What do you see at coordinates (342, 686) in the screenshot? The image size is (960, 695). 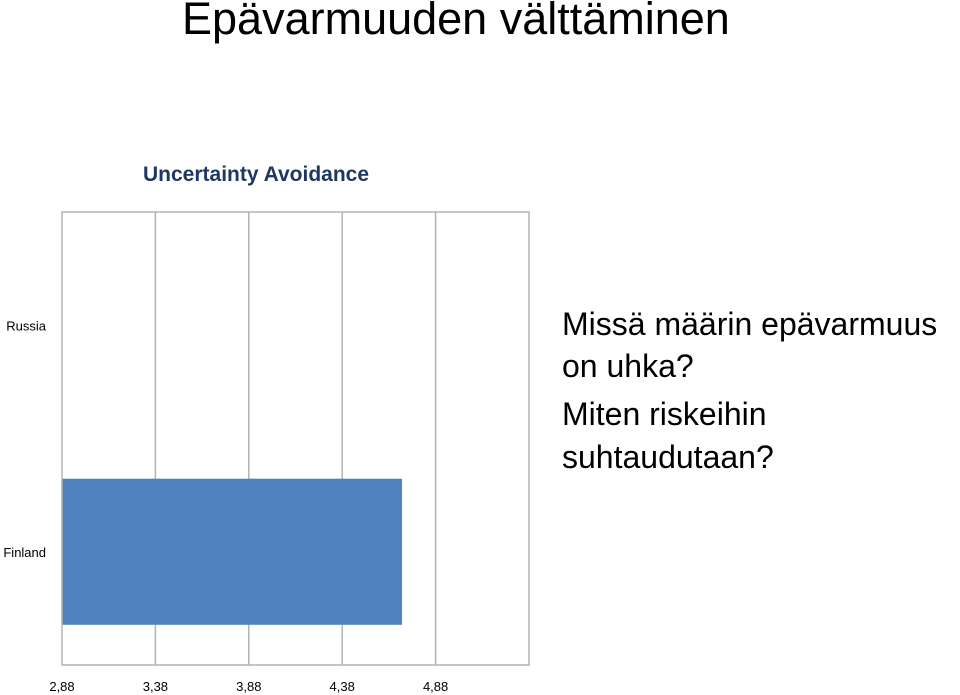 I see `x-tick-label-3: 4,38` at bounding box center [342, 686].